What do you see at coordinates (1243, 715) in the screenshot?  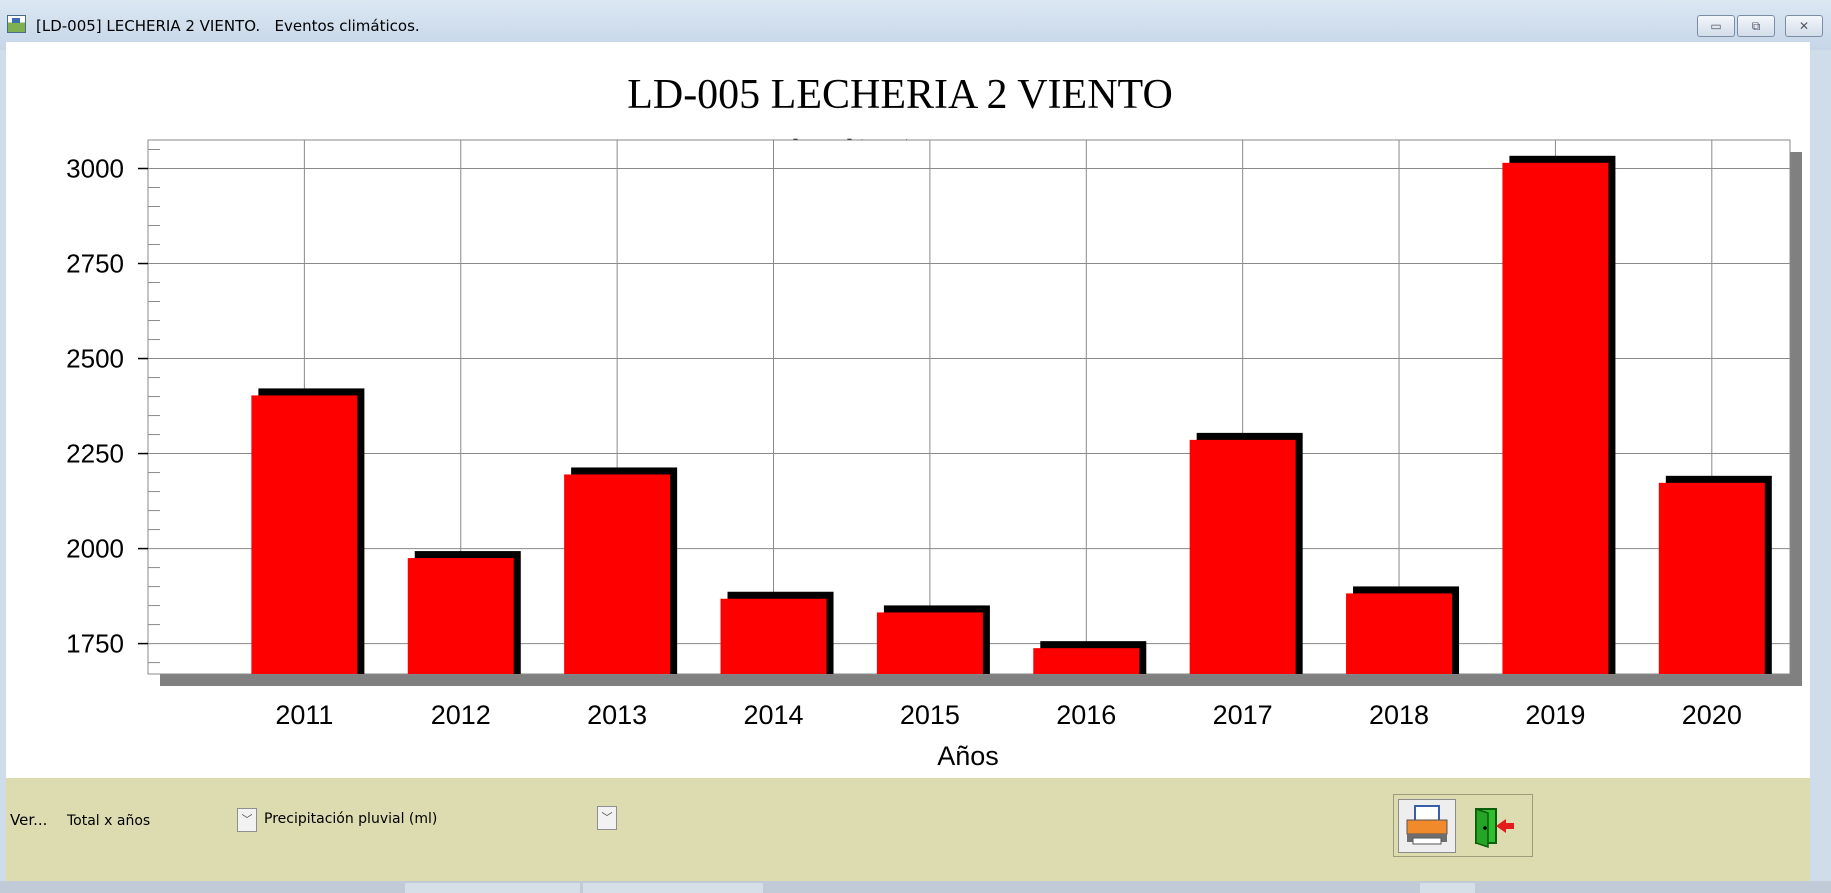 I see `x-tick-label: 2017` at bounding box center [1243, 715].